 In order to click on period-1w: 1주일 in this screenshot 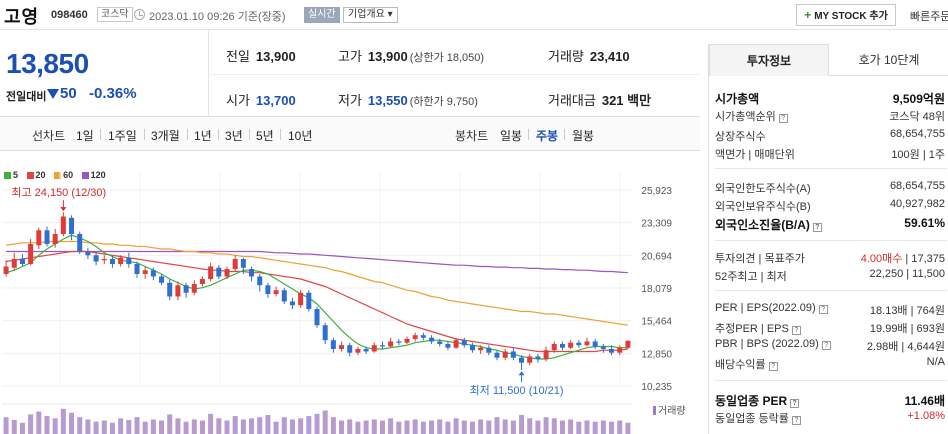, I will do `click(122, 136)`.